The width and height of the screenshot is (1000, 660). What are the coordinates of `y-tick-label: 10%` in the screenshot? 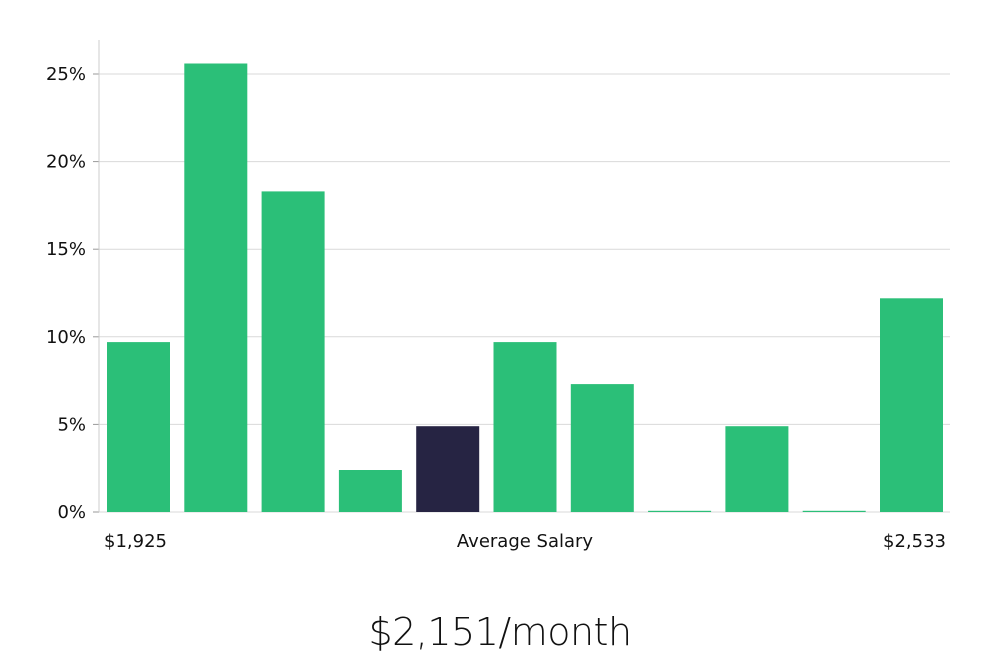 It's located at (66, 337).